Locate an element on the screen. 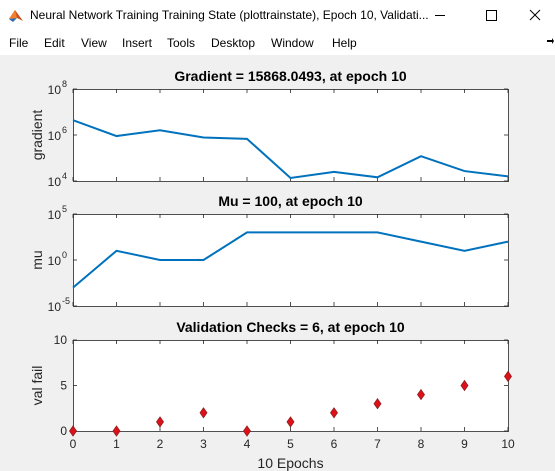 This screenshot has height=471, width=555. menu-file: File is located at coordinates (19, 43).